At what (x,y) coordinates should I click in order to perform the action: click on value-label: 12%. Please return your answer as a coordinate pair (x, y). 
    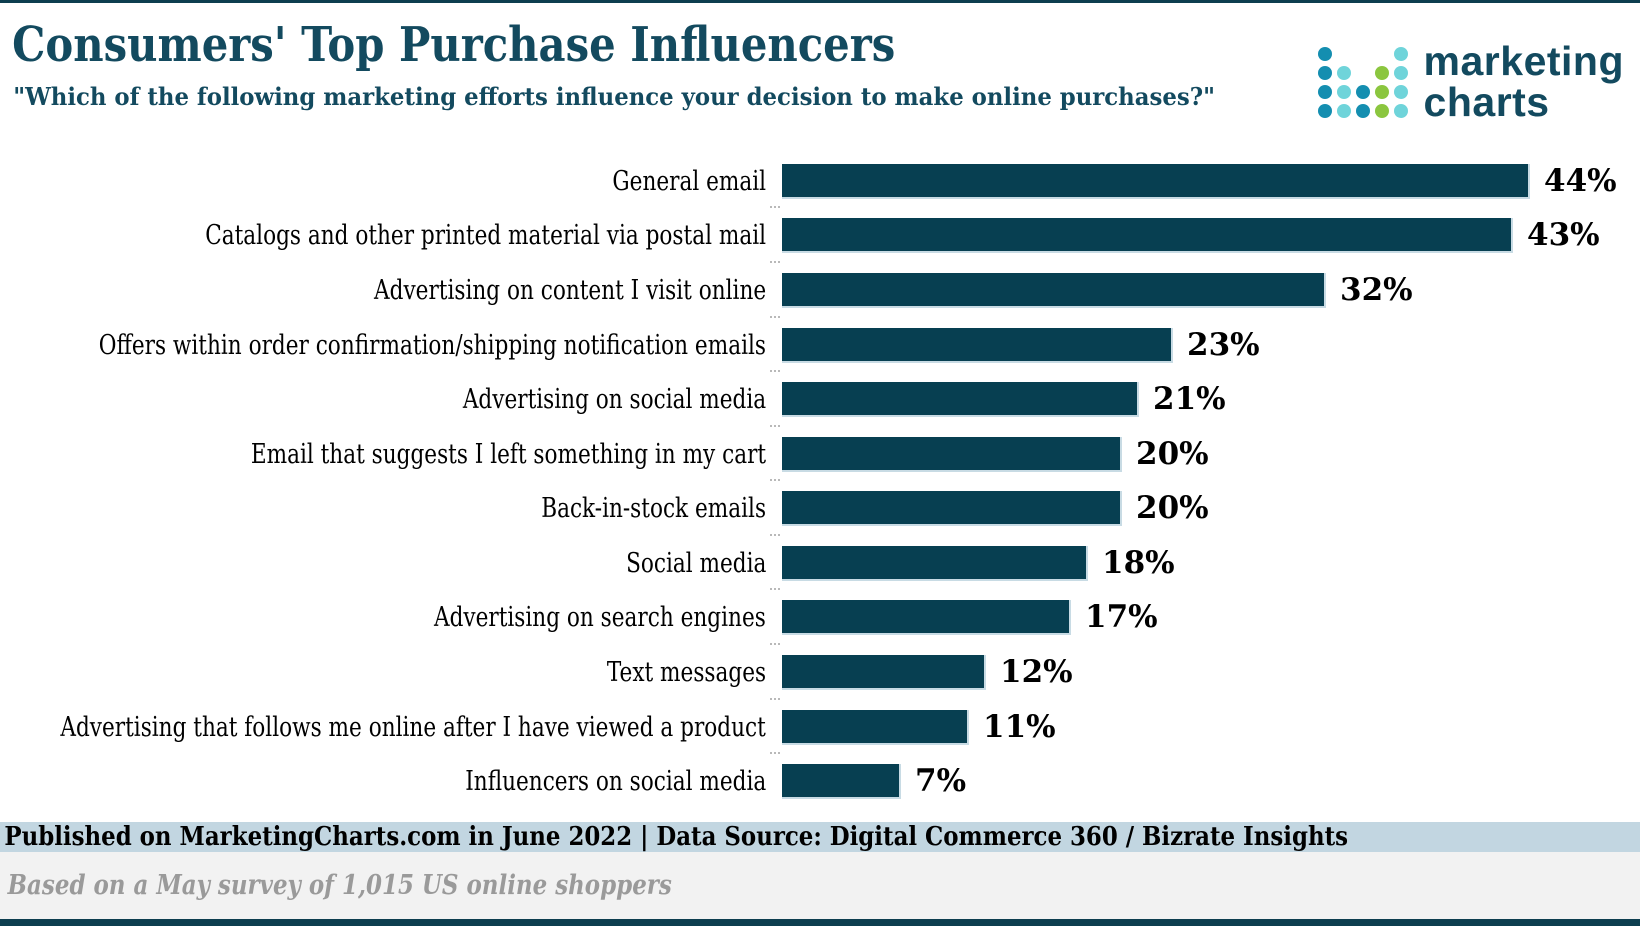
    Looking at the image, I should click on (1036, 671).